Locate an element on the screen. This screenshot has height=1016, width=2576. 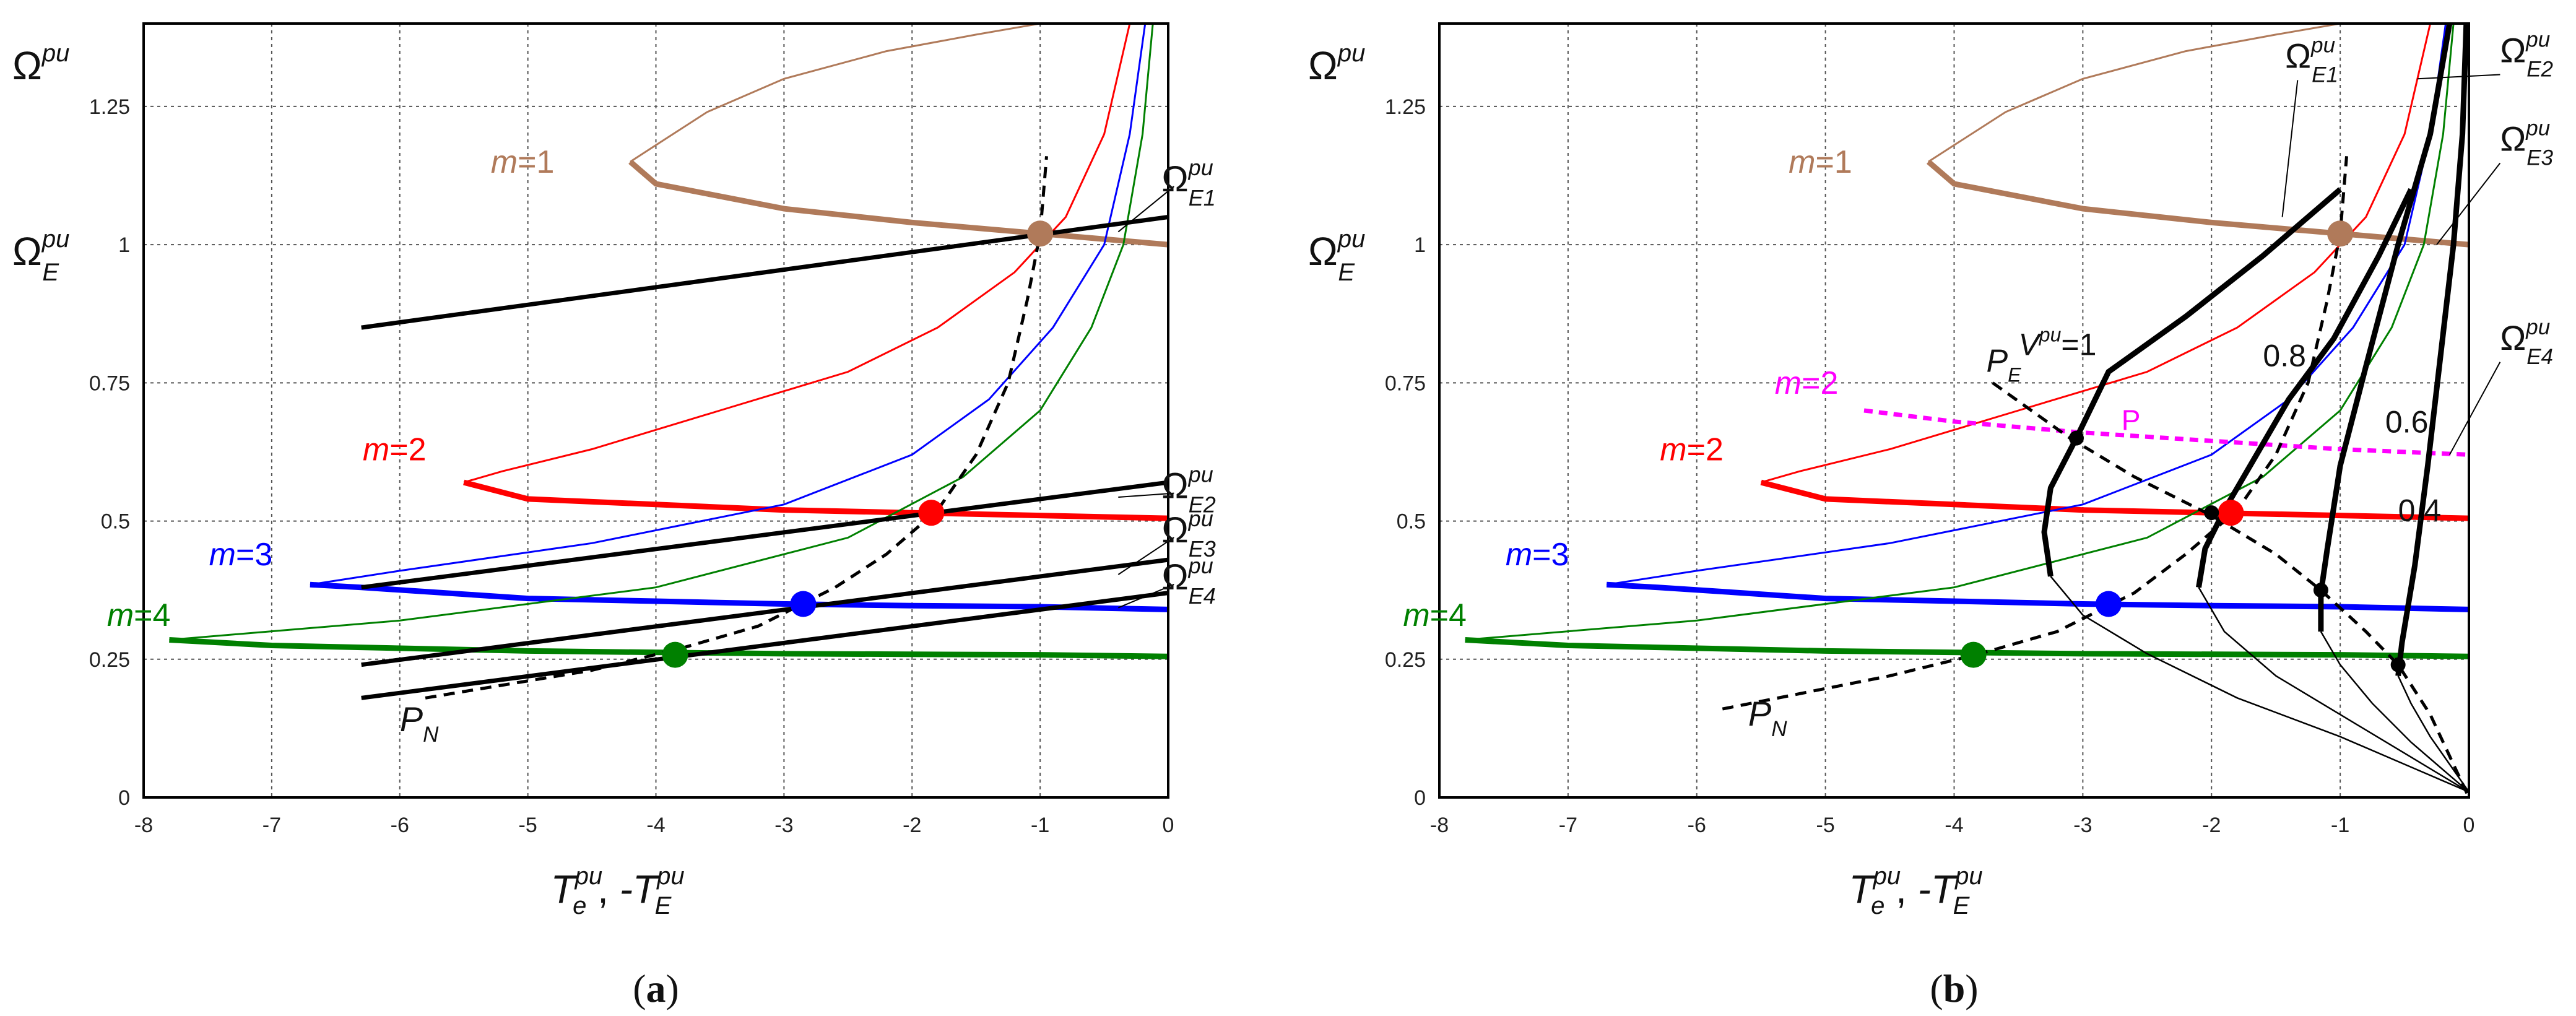
pn-curve is located at coordinates (2035, 433).